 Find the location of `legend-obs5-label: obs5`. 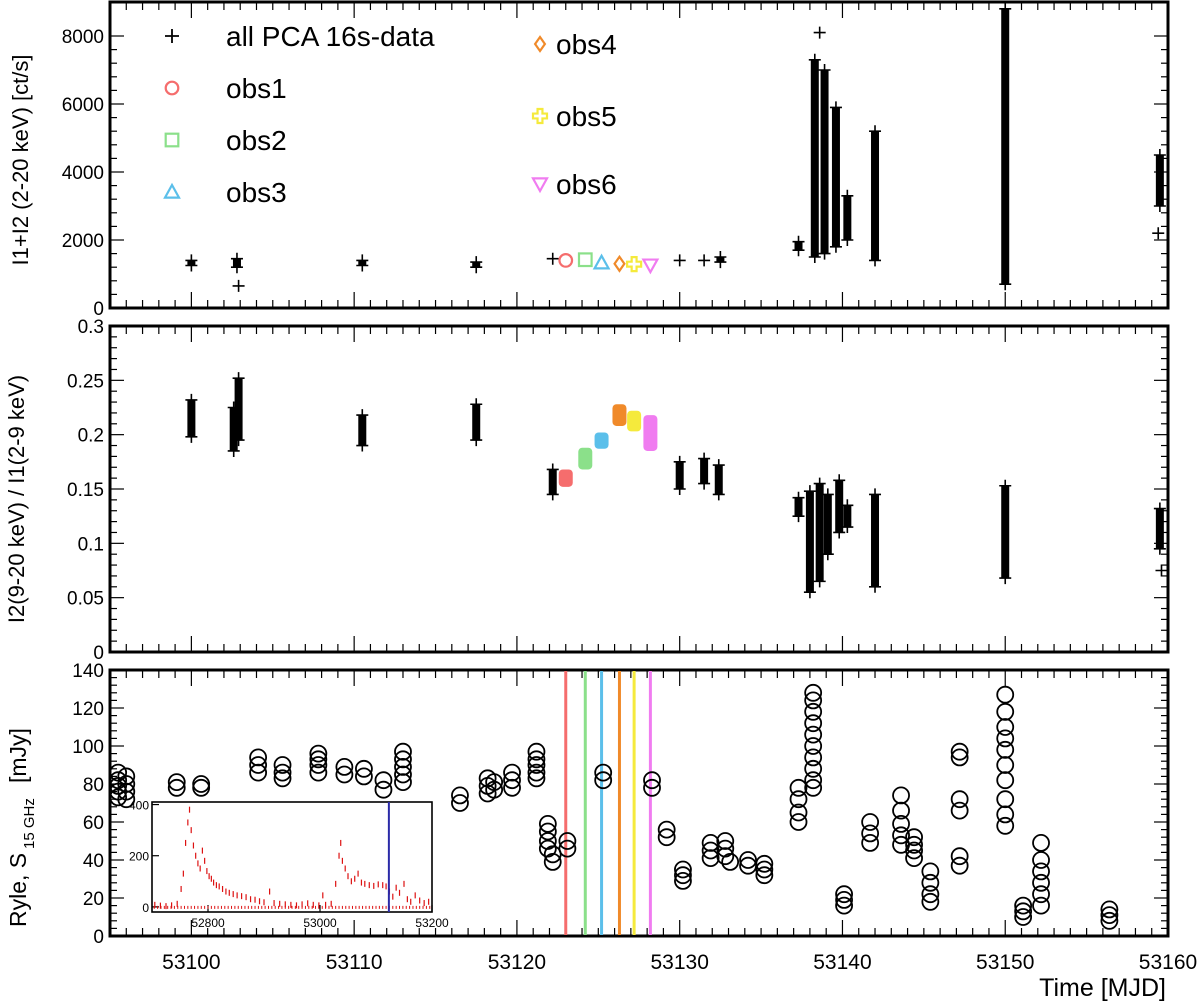

legend-obs5-label: obs5 is located at coordinates (586, 116).